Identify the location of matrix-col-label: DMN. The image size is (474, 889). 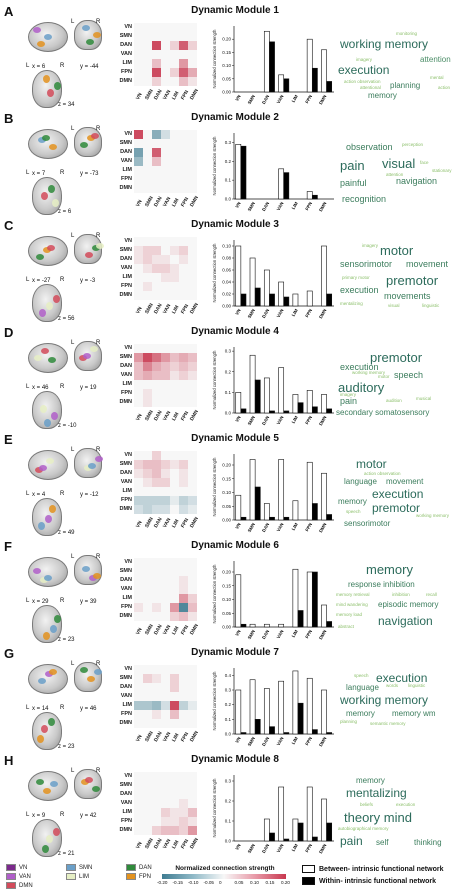
(194, 308).